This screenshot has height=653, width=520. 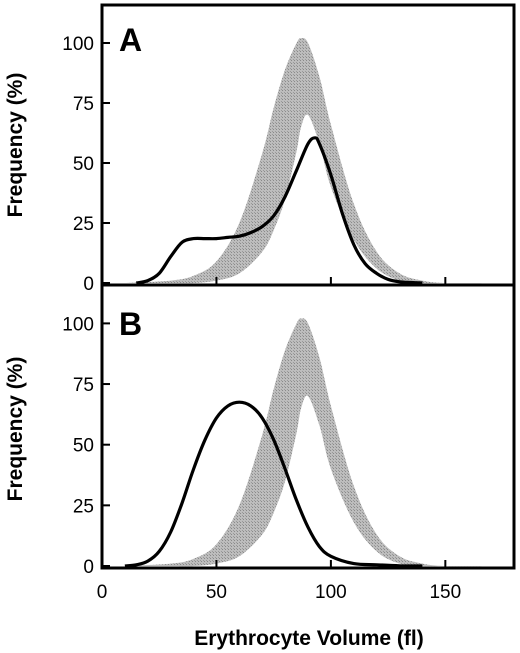 I want to click on panel-b-y-tick-label: 75, so click(x=83, y=385).